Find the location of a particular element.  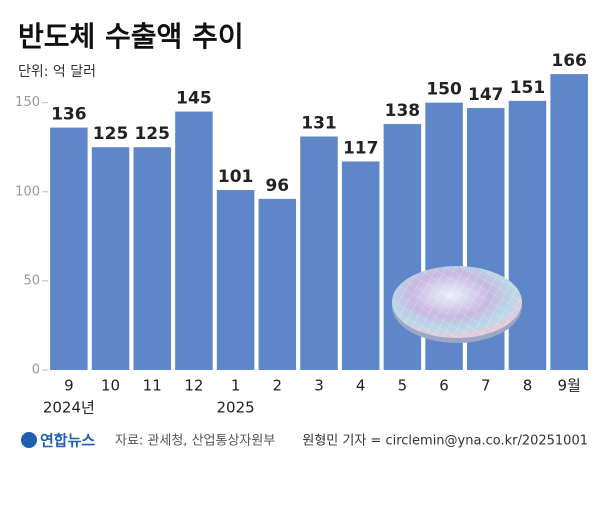

year-label: 2024년 is located at coordinates (69, 408).